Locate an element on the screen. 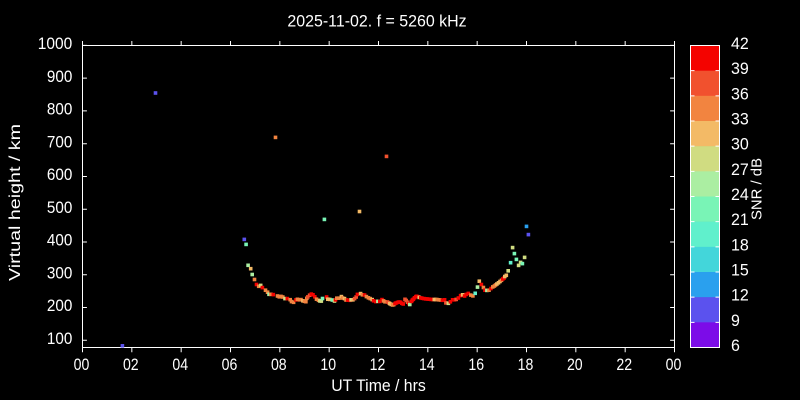 Image resolution: width=800 pixels, height=400 pixels. svg-text: 27 is located at coordinates (740, 169).